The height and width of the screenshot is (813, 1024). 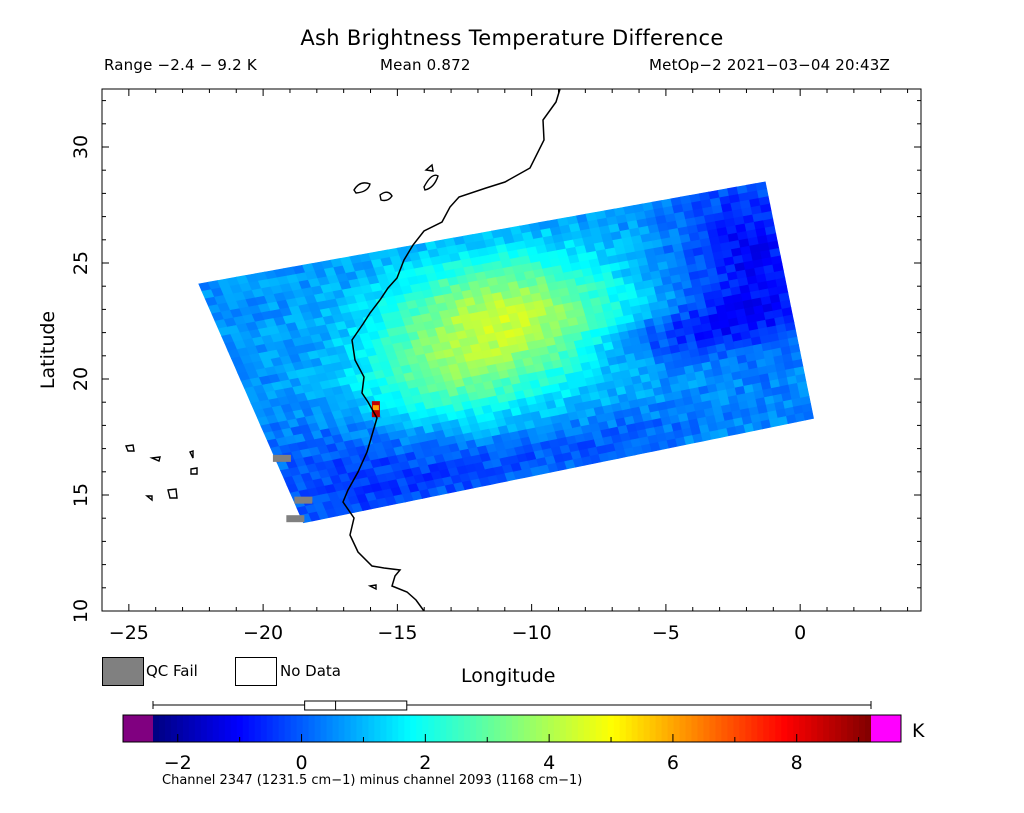 What do you see at coordinates (81, 263) in the screenshot?
I see `y-tick-label: 25` at bounding box center [81, 263].